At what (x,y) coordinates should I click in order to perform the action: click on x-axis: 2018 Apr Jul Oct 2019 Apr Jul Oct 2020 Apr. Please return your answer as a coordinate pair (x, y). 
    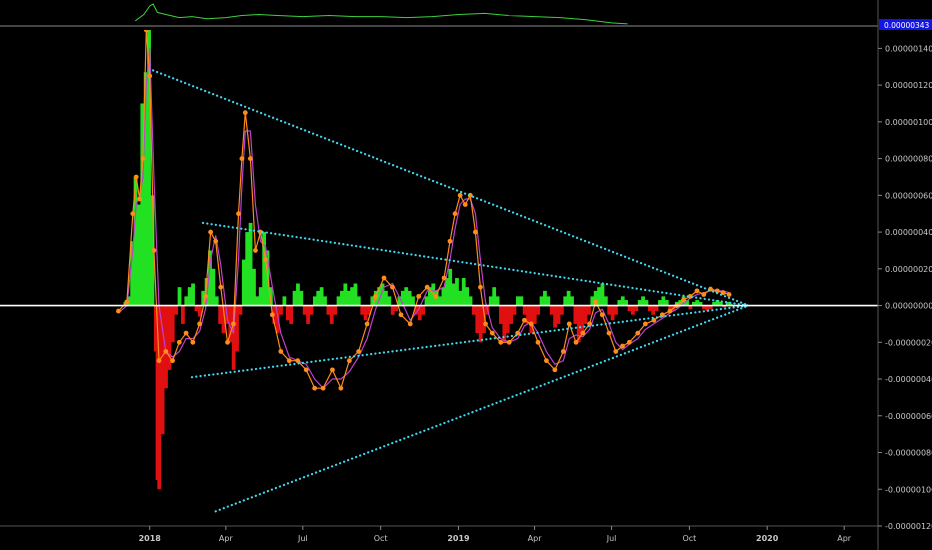
    Looking at the image, I should click on (495, 534).